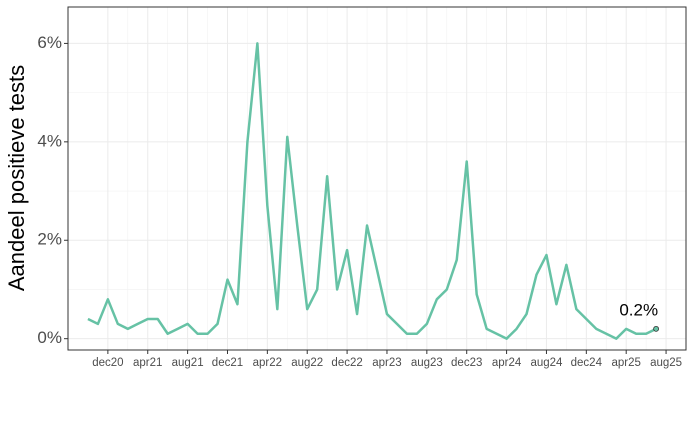 This screenshot has width=699, height=432. What do you see at coordinates (267, 363) in the screenshot?
I see `x-tick-label: apr22` at bounding box center [267, 363].